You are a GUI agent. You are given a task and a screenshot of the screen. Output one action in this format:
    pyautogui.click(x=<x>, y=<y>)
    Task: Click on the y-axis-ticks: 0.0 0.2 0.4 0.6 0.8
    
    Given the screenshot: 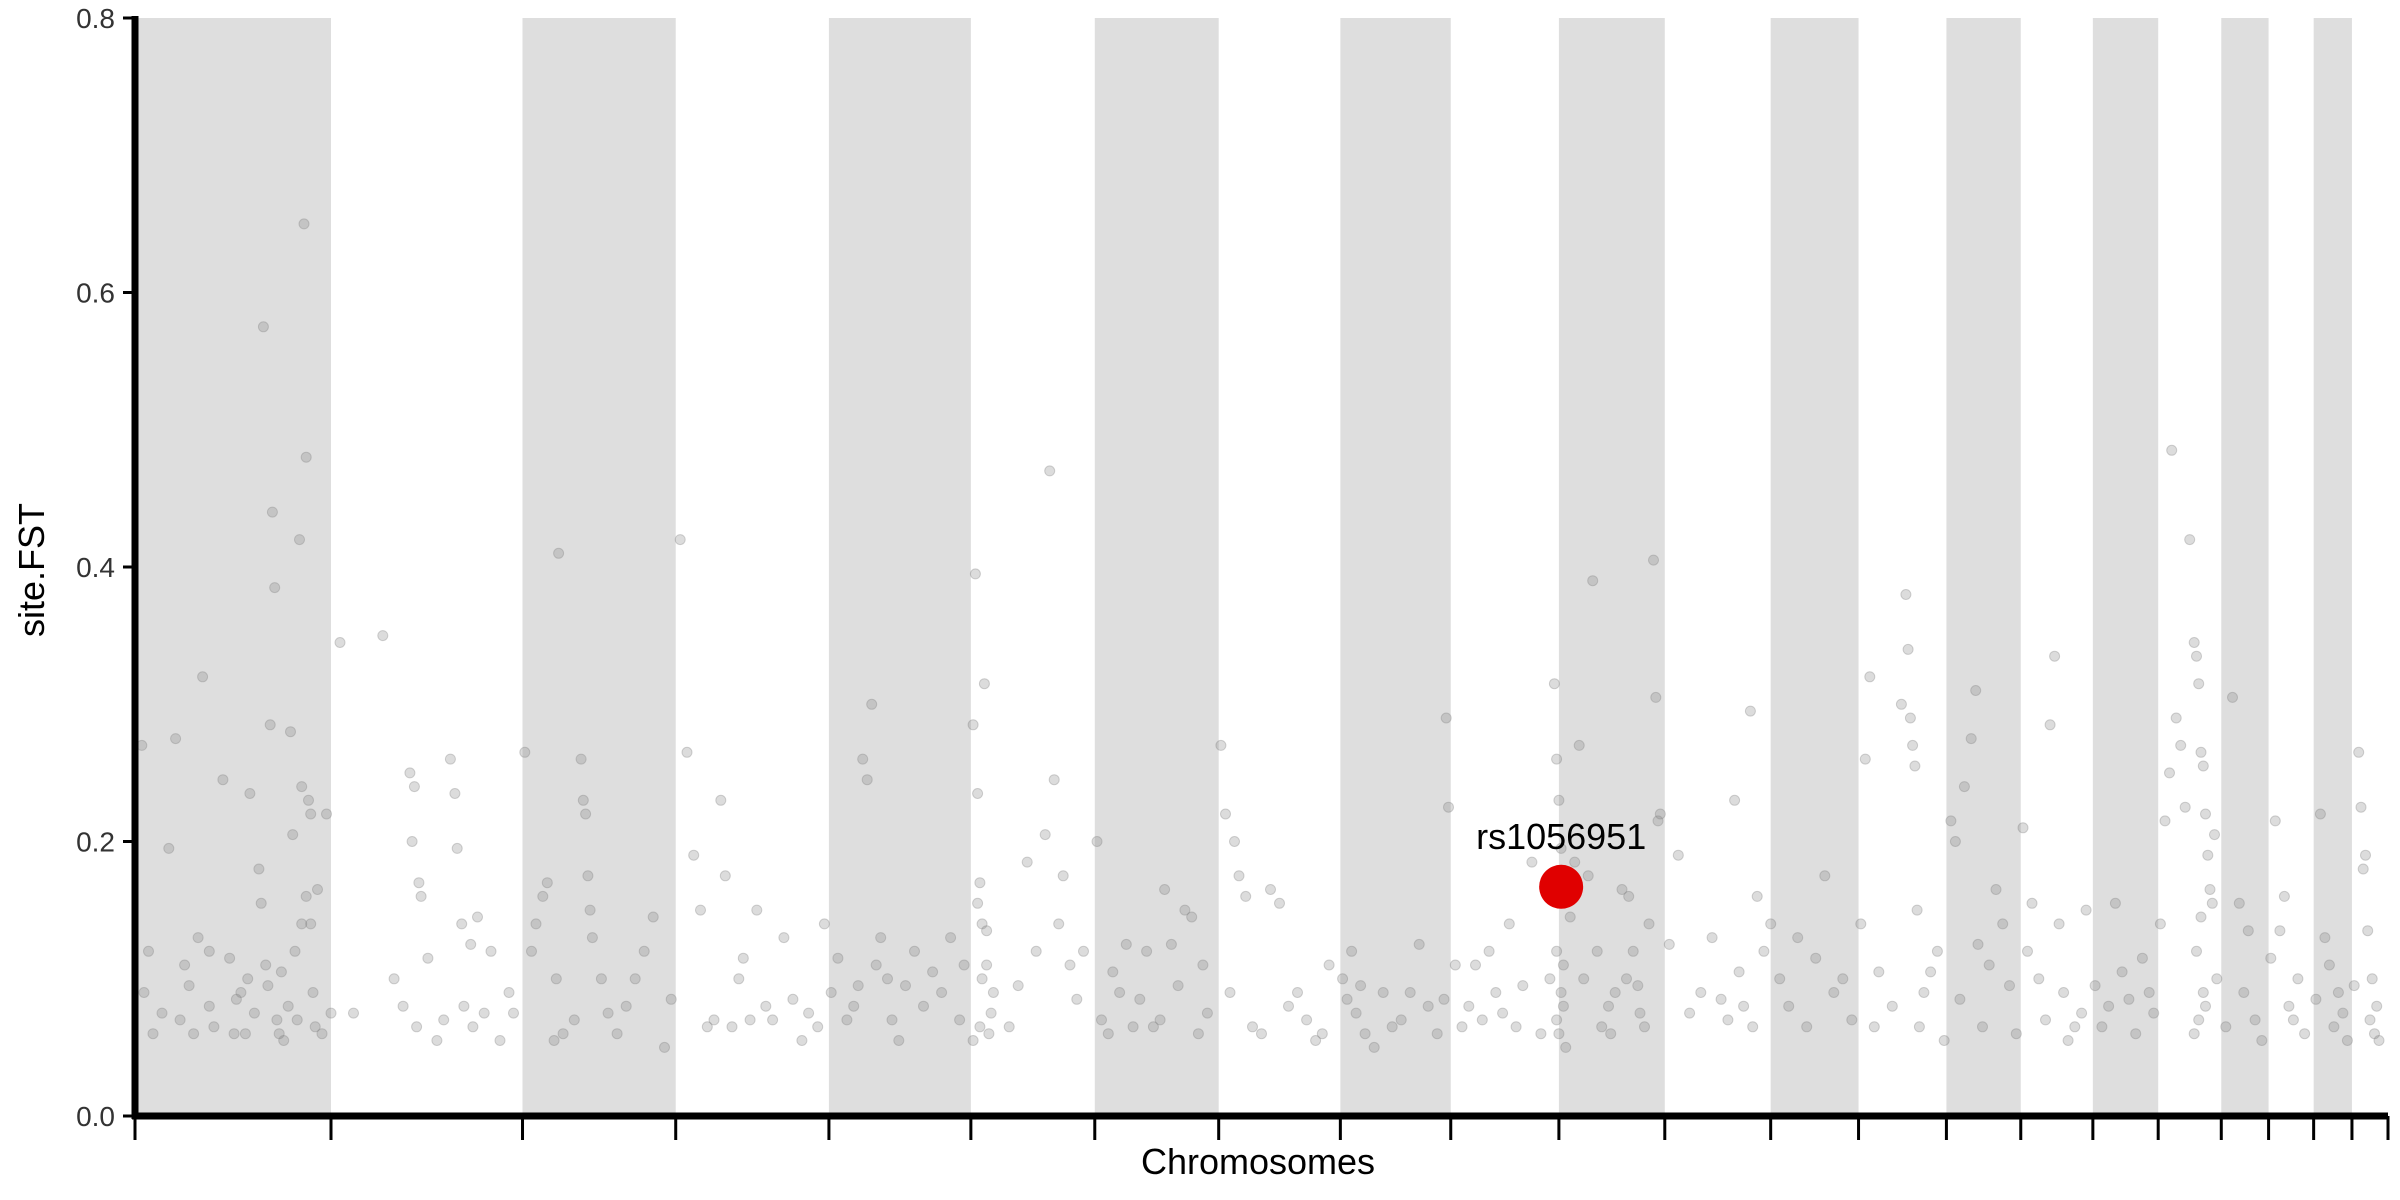 What is the action you would take?
    pyautogui.click(x=105, y=567)
    